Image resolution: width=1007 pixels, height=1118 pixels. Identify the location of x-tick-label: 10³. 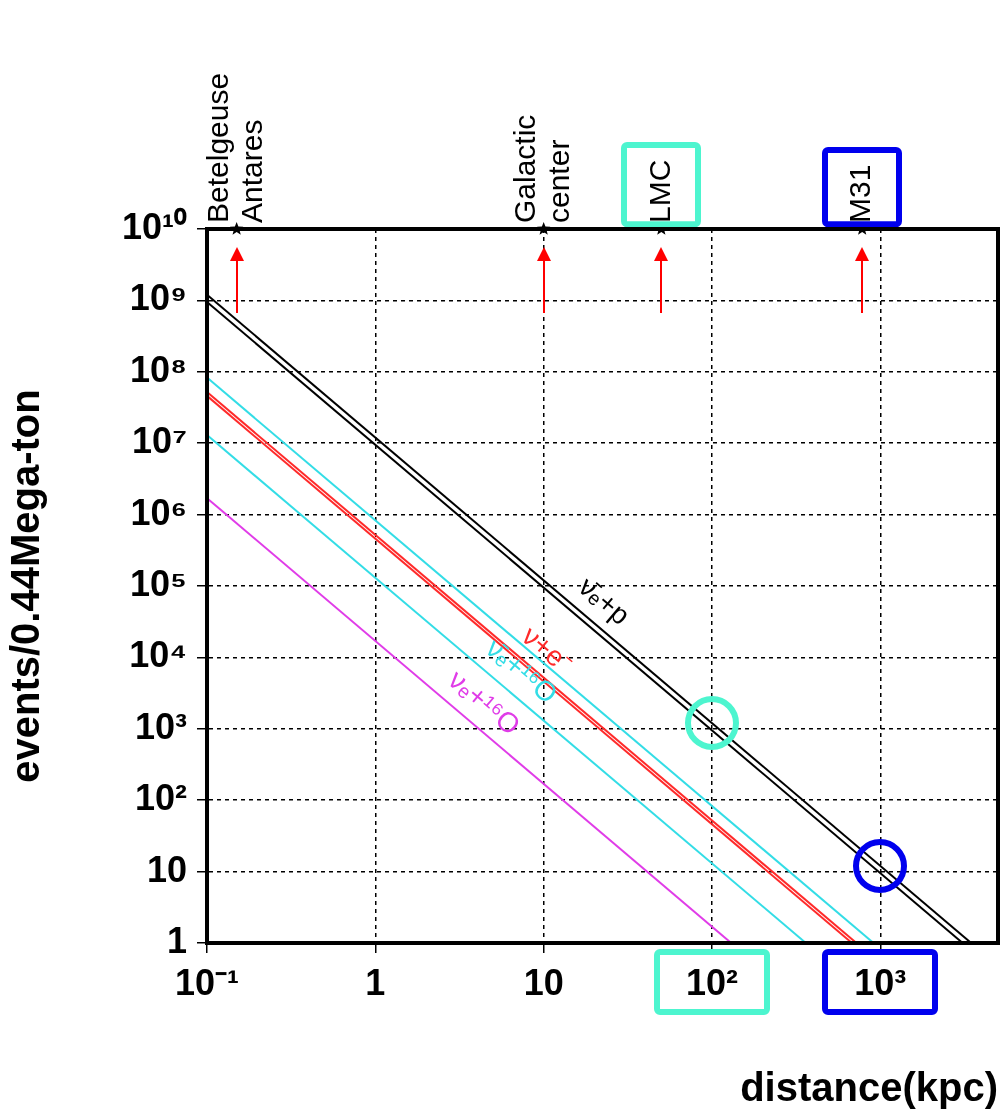
(880, 982).